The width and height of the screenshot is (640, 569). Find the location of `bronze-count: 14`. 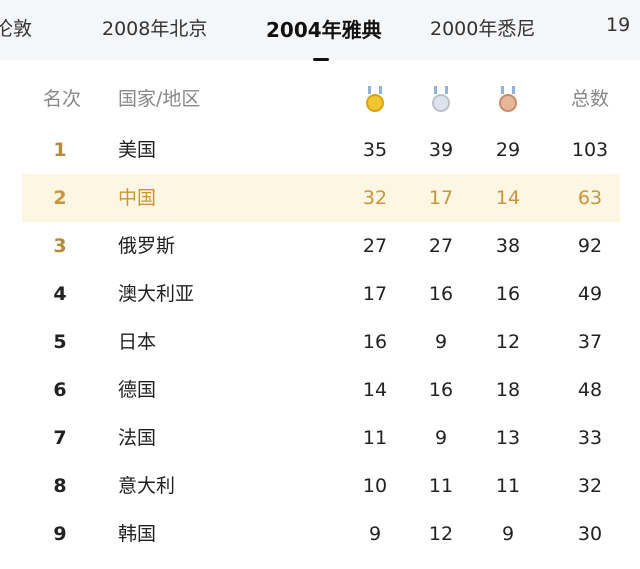

bronze-count: 14 is located at coordinates (508, 198).